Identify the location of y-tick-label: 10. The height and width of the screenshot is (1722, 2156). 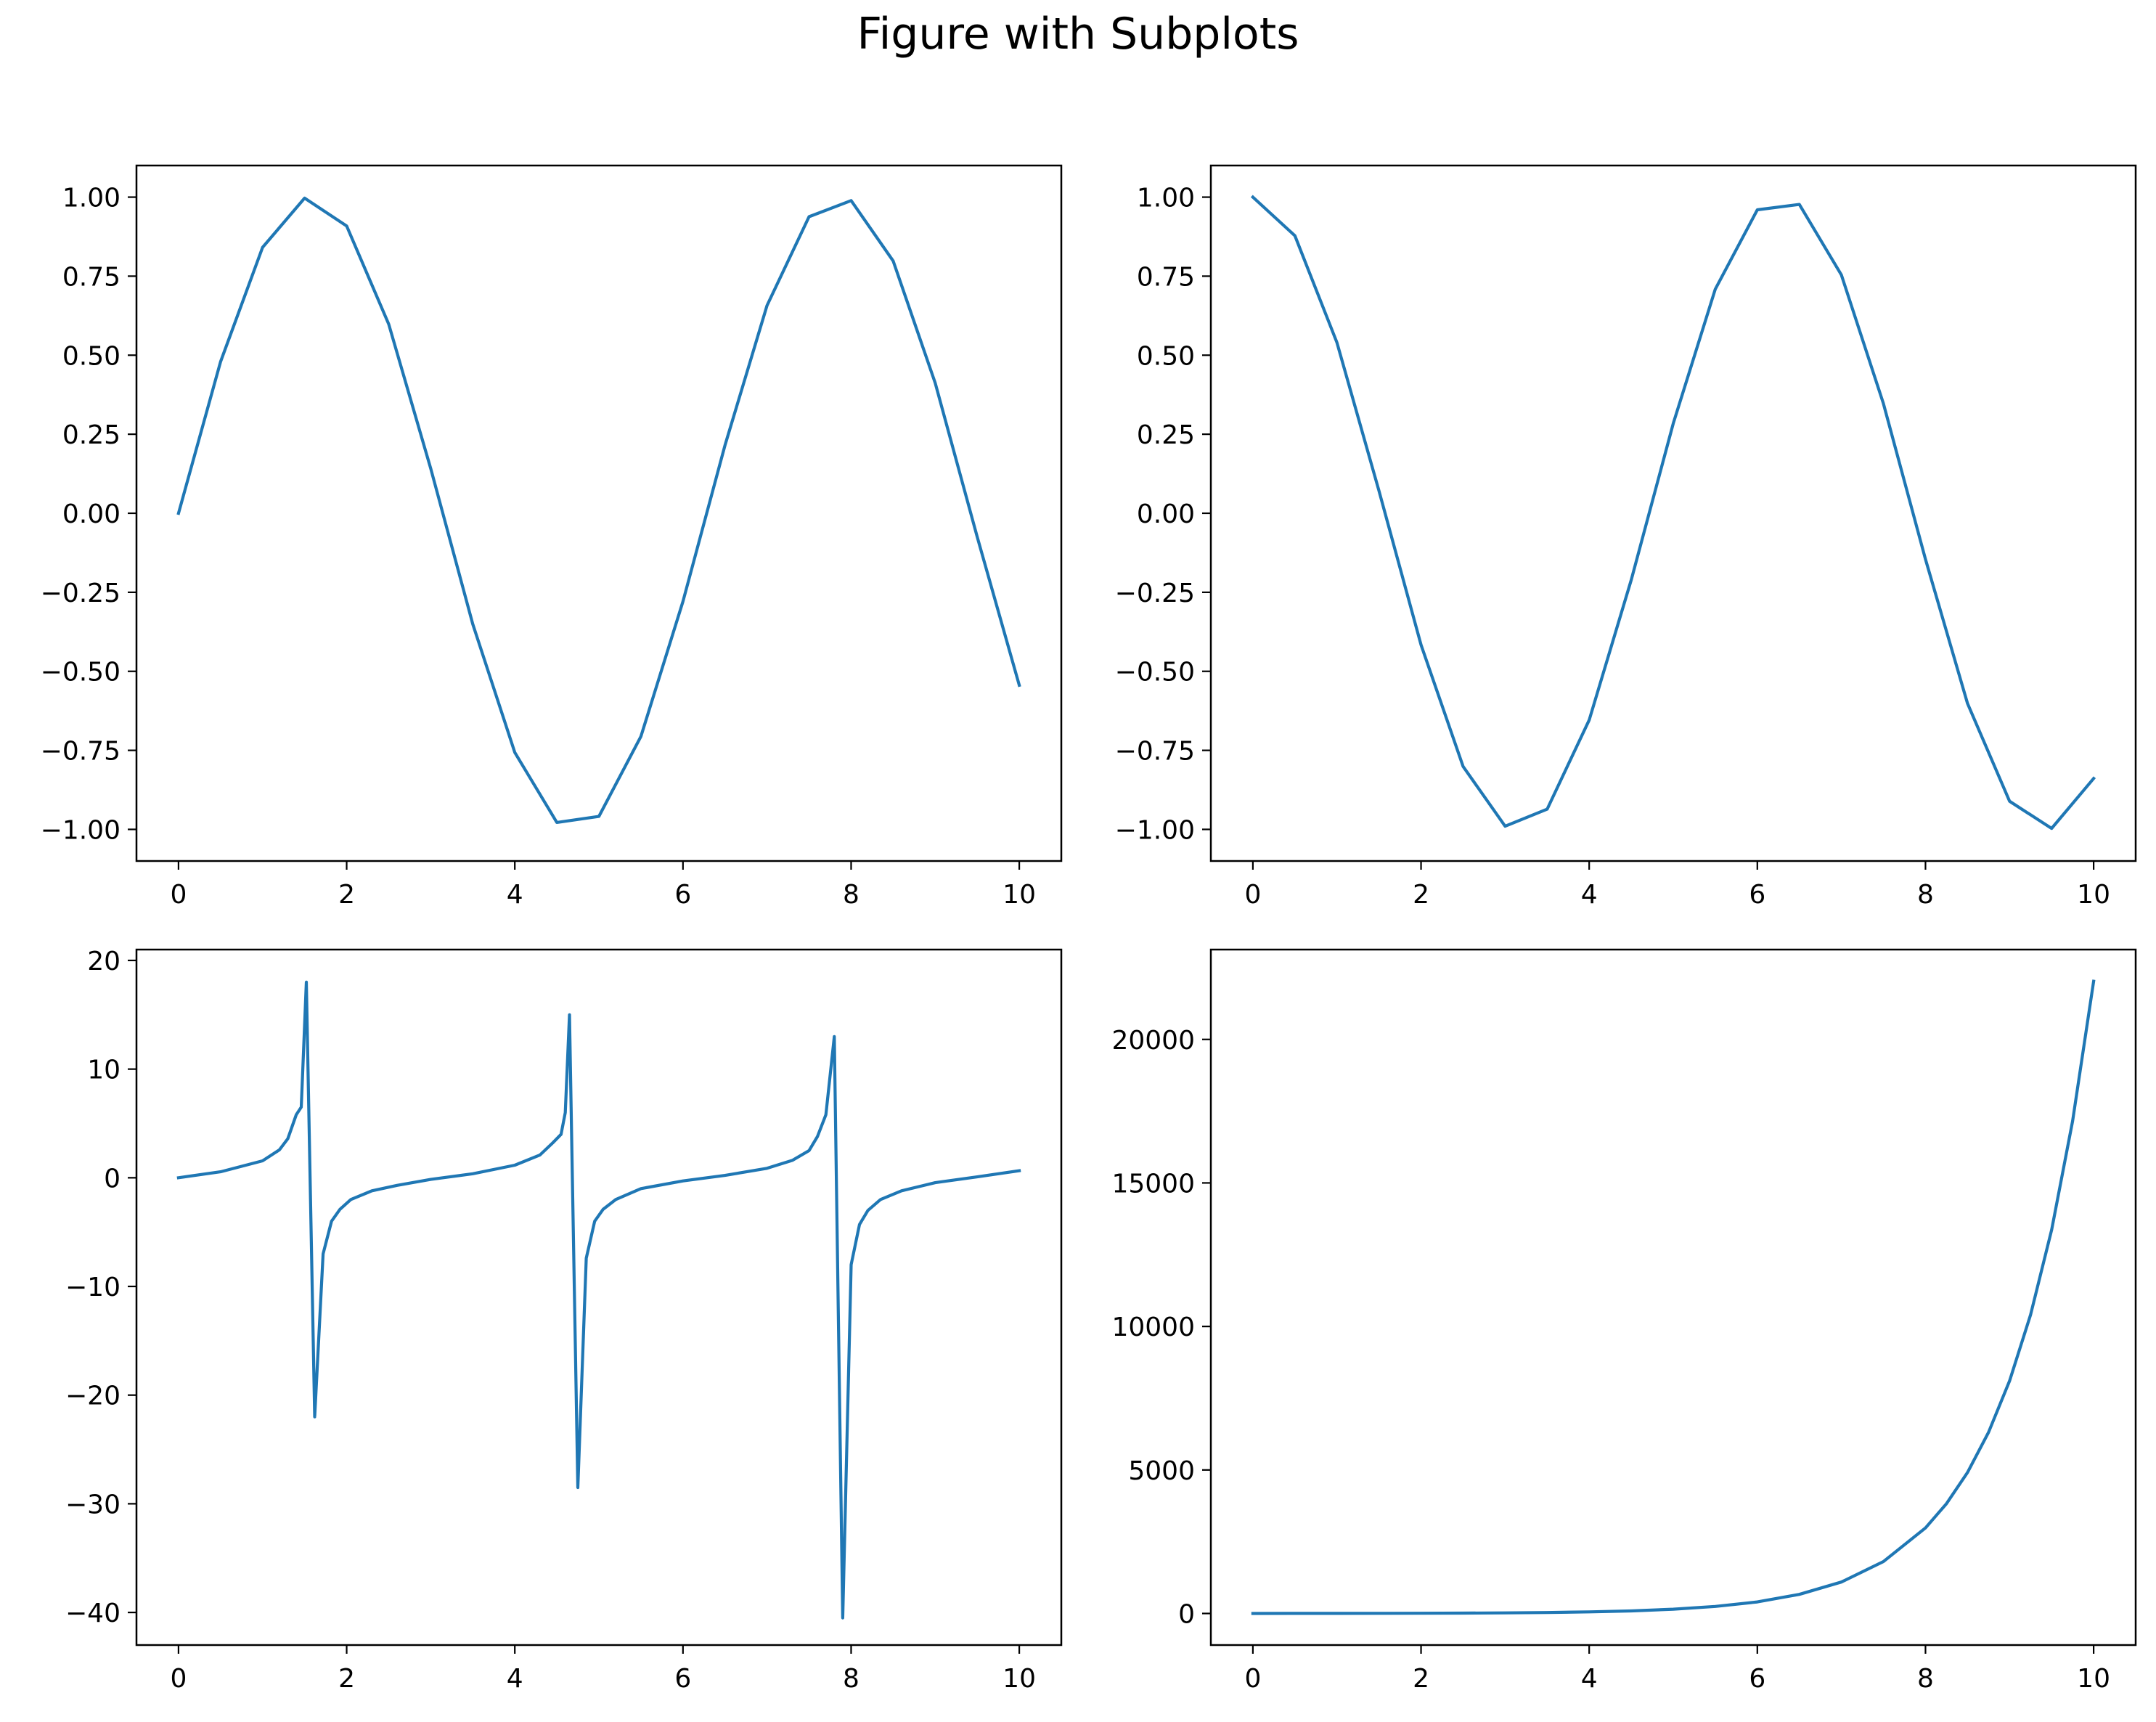
(104, 1071).